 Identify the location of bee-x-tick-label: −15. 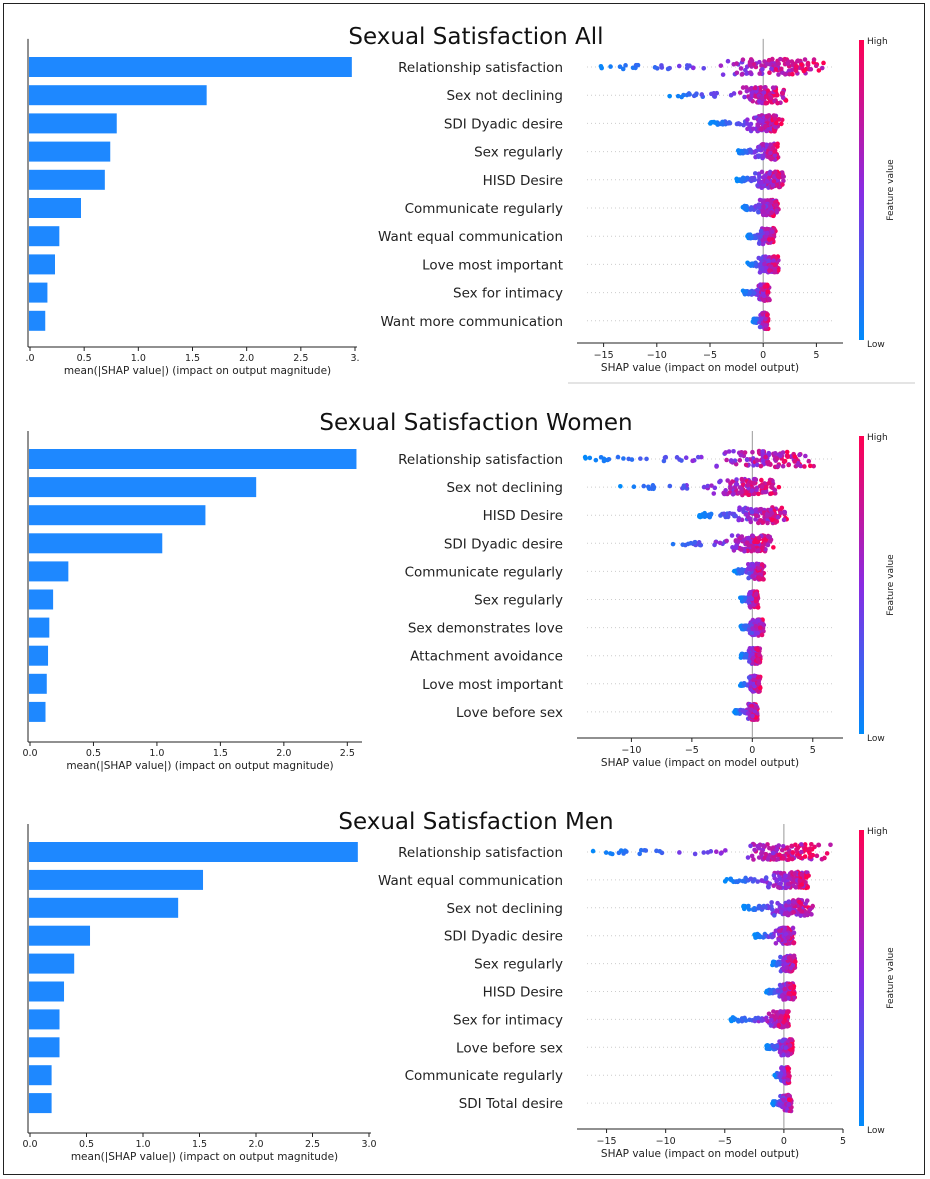
(604, 355).